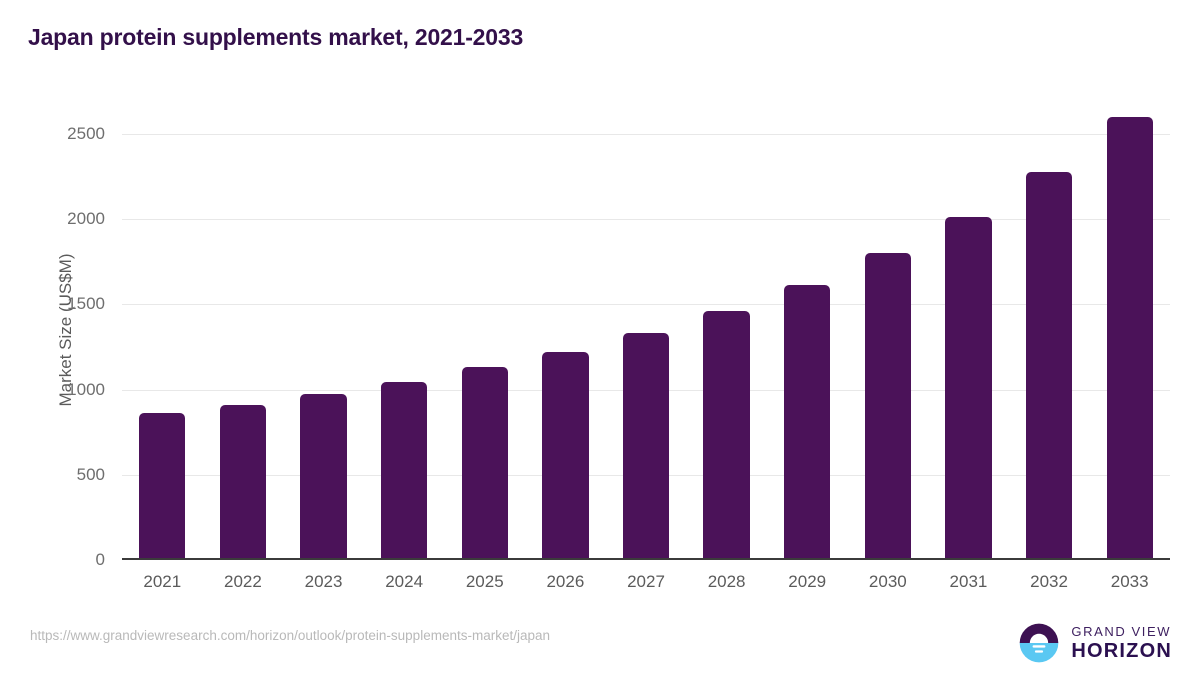  I want to click on x-axis-tick-label: 2030, so click(887, 581).